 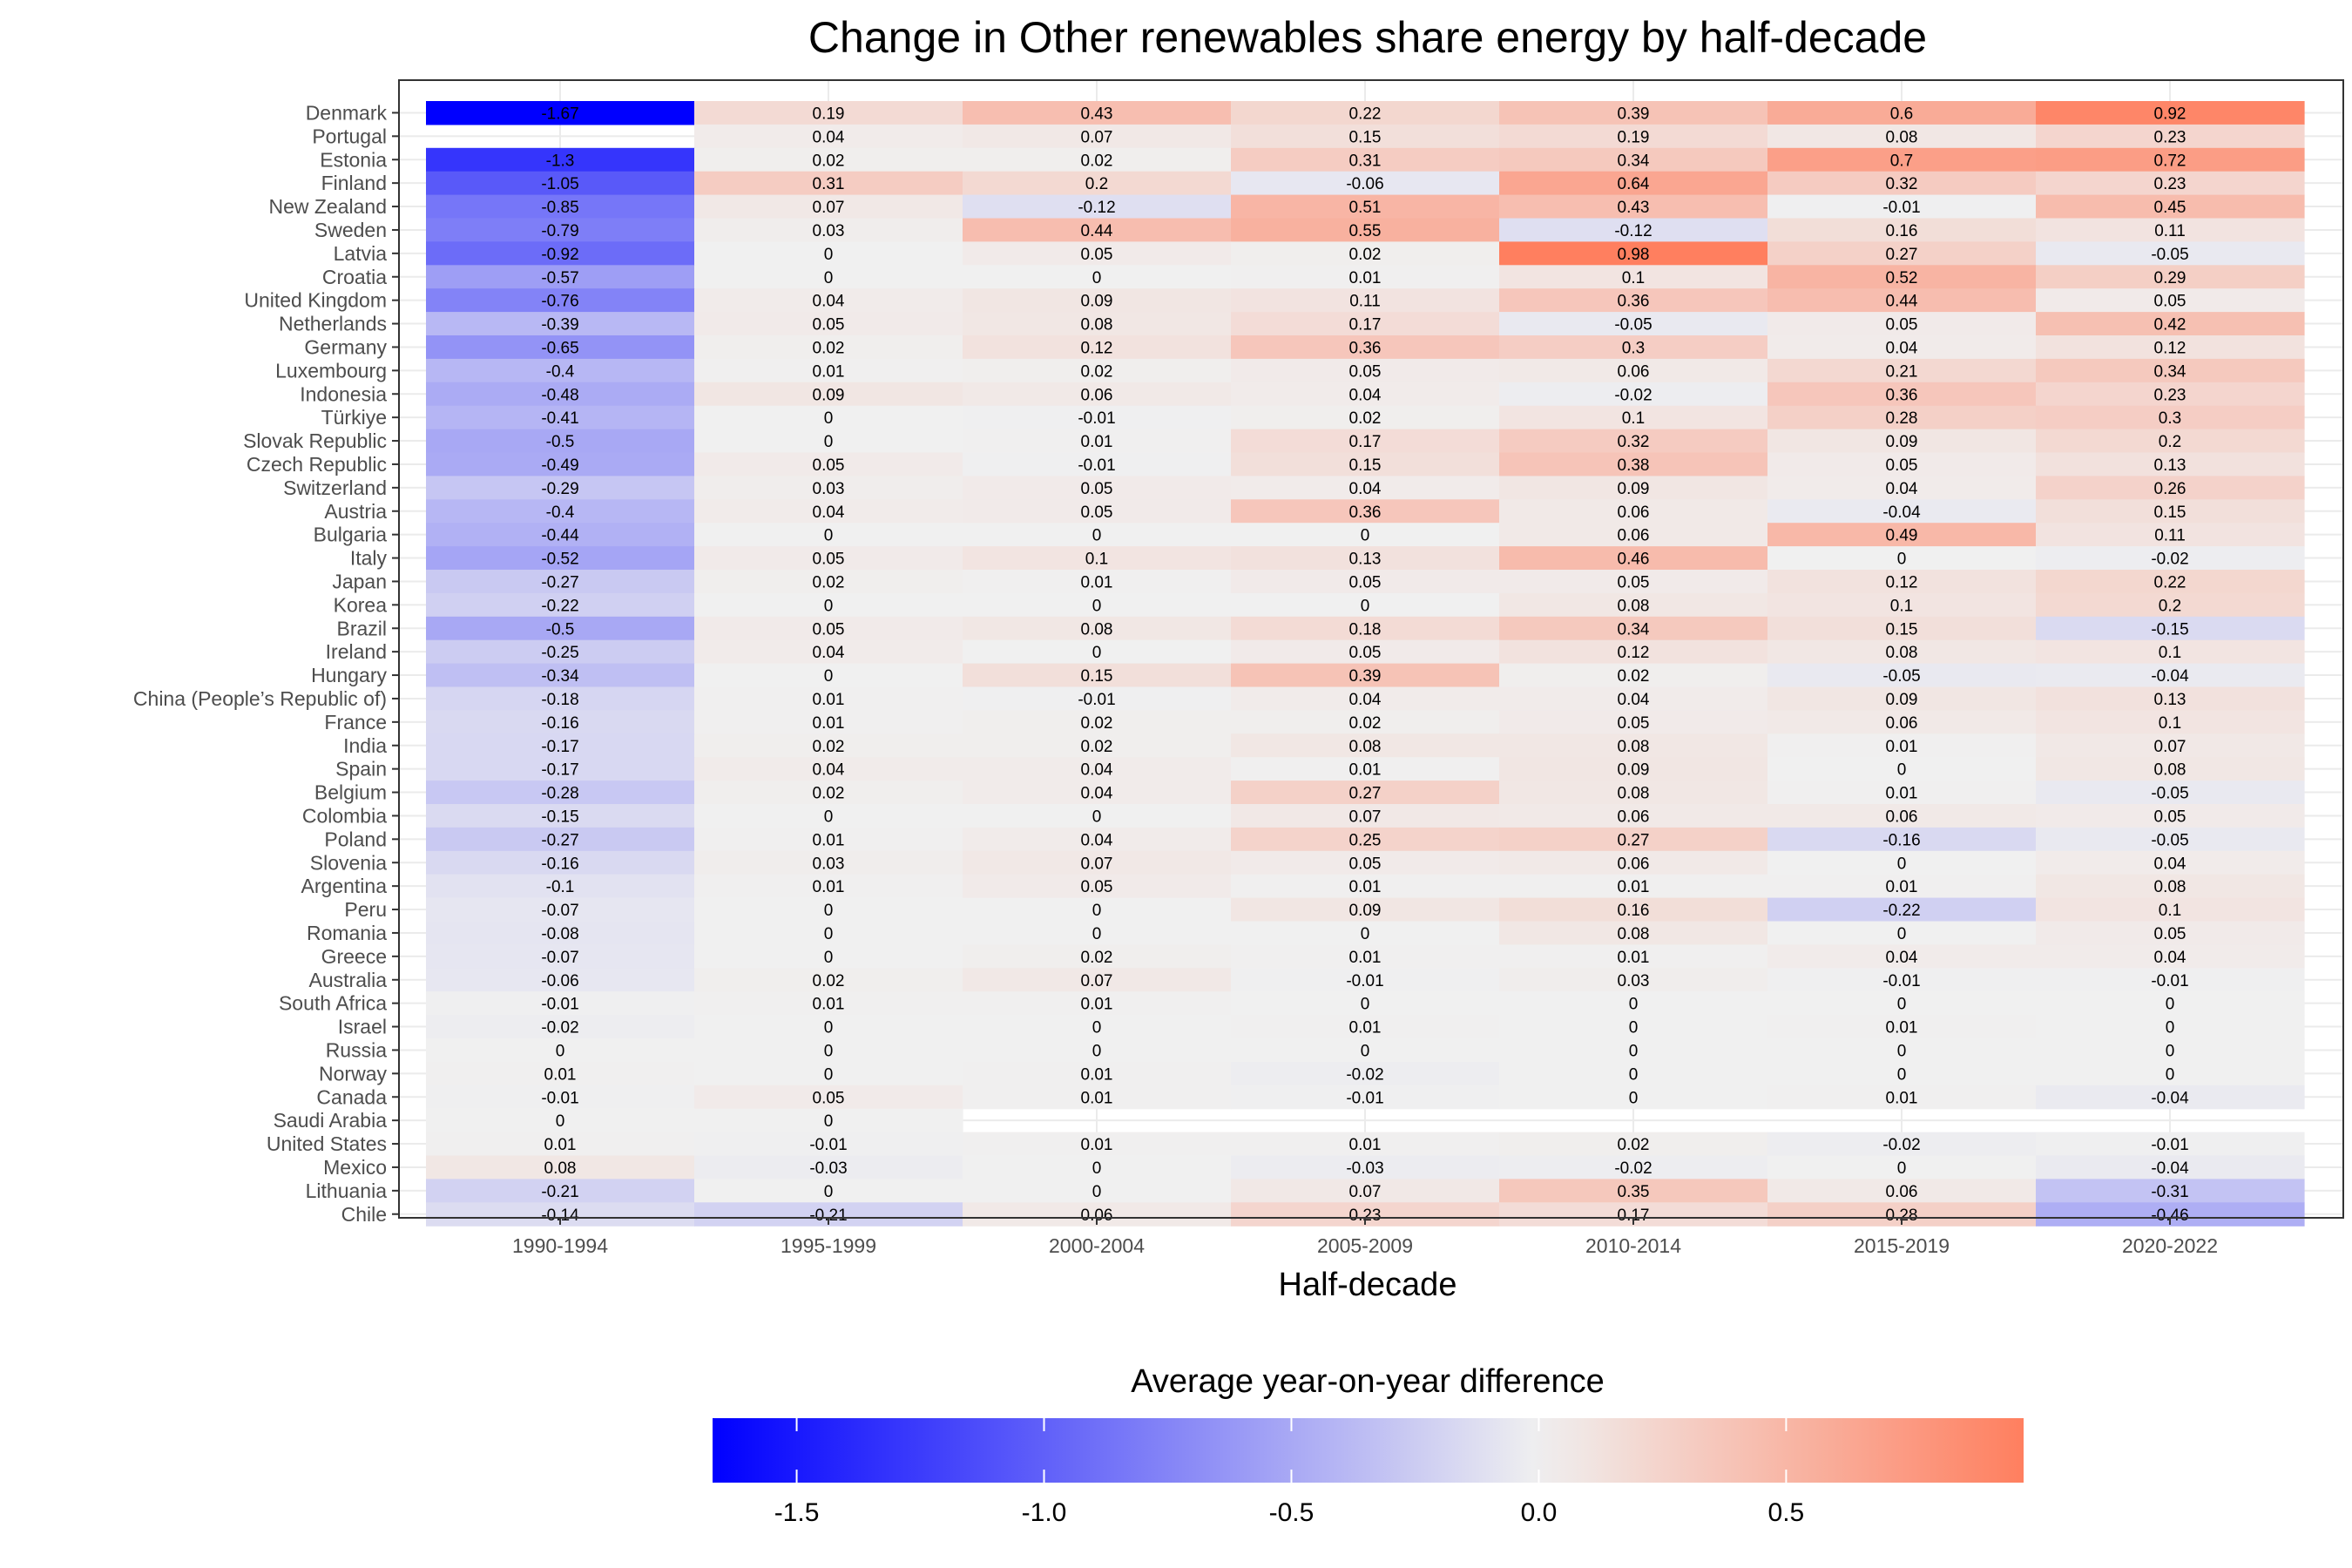 I want to click on cell-value-label: 0.29, so click(x=2170, y=278).